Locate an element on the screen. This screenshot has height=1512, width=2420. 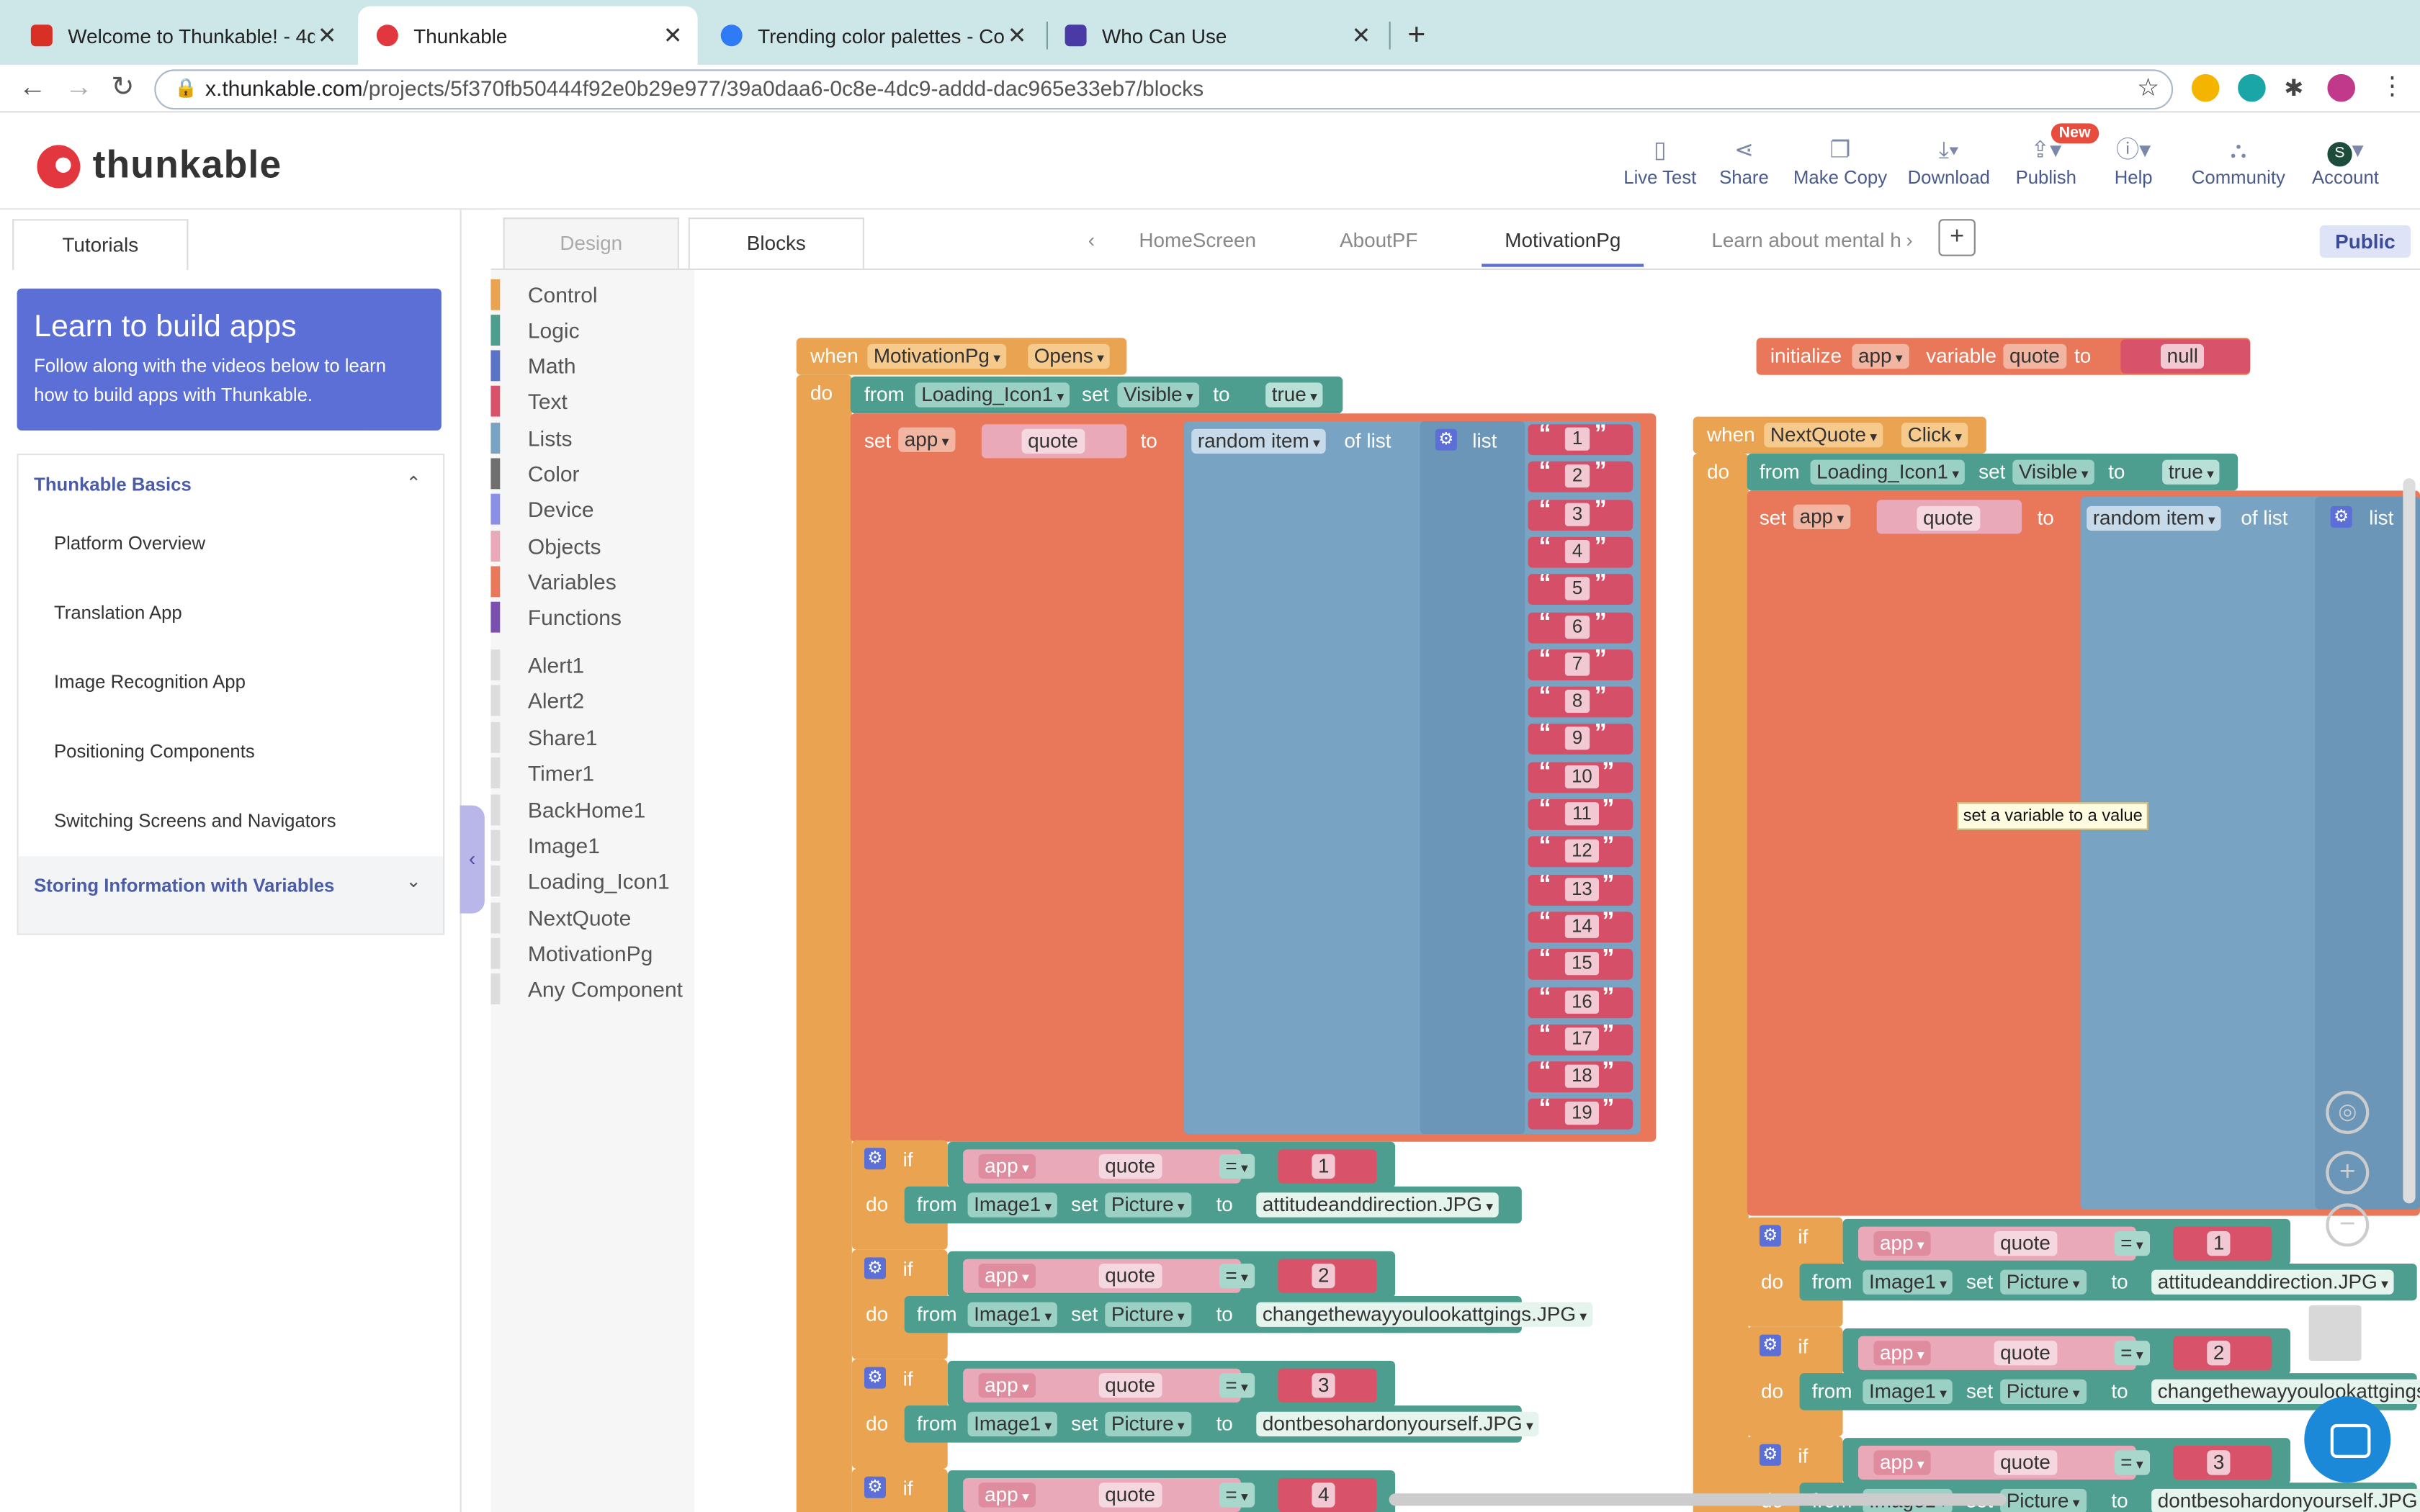
browser-tab-thunkable: Thunkable ✕ is located at coordinates (528, 36).